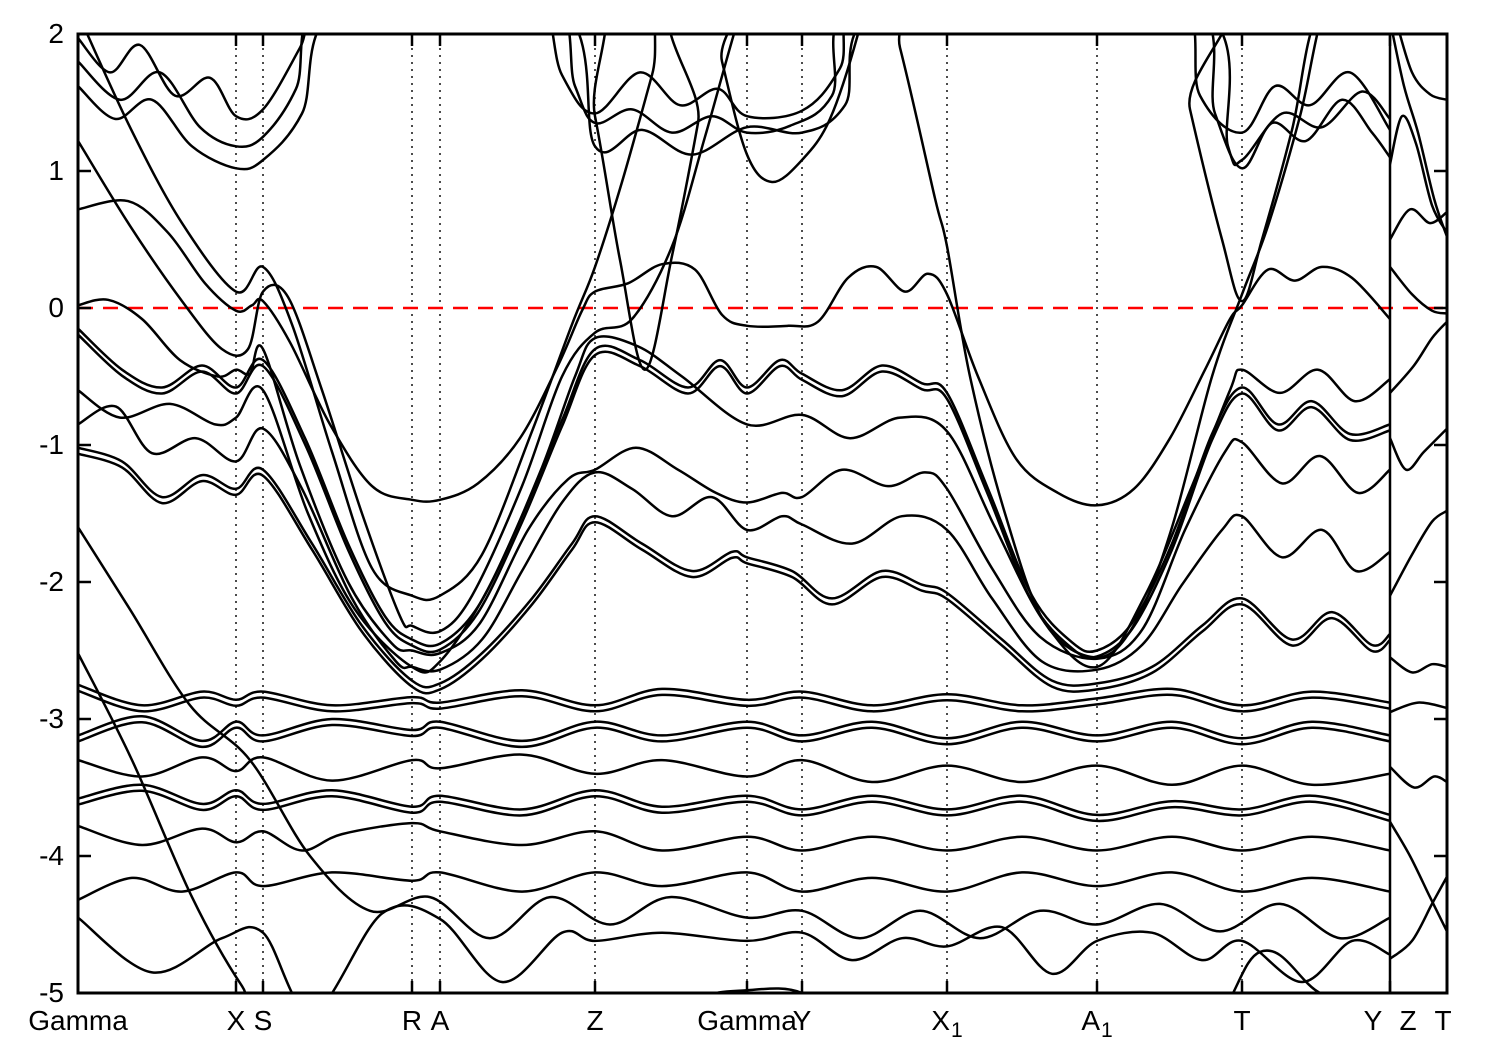 Image resolution: width=1500 pixels, height=1050 pixels. I want to click on x-tick-label: A1, so click(1097, 1023).